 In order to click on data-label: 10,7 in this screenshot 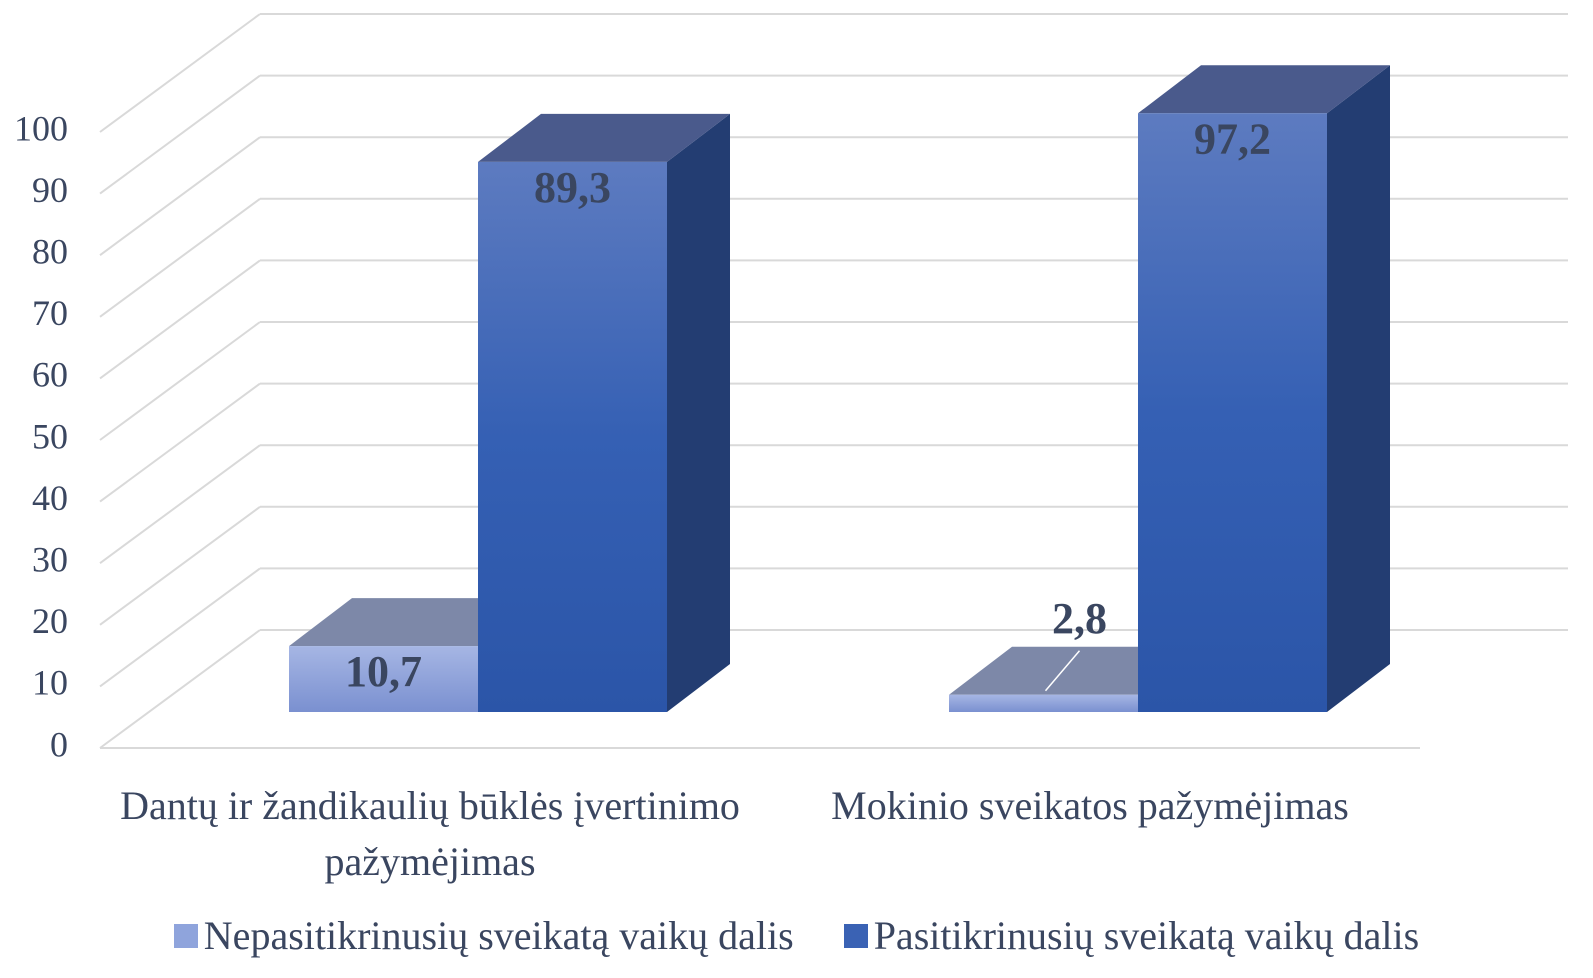, I will do `click(383, 671)`.